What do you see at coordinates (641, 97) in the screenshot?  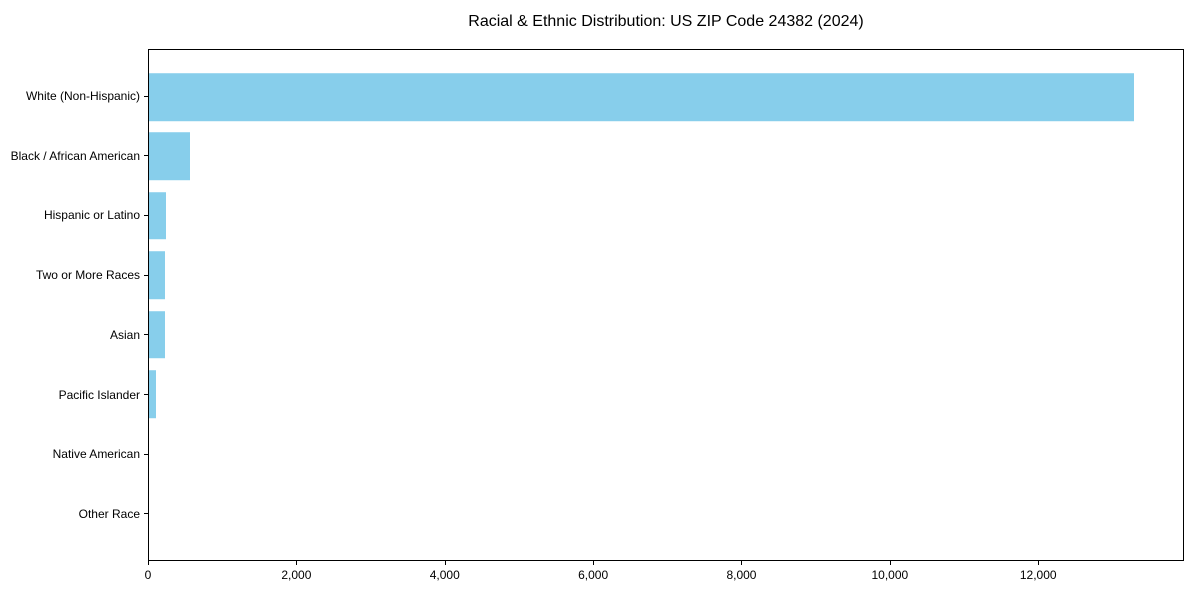 I see `bar-white-non-hispanic` at bounding box center [641, 97].